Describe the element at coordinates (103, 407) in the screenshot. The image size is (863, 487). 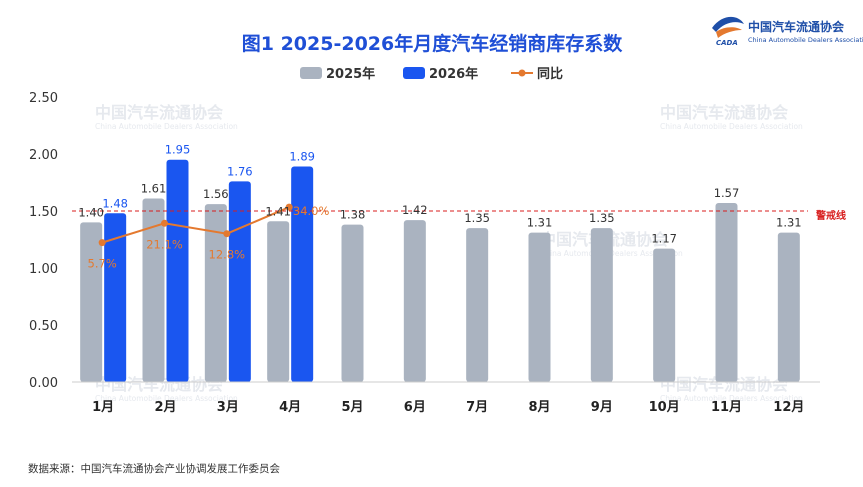
I see `x-tick-label: 1月` at that location.